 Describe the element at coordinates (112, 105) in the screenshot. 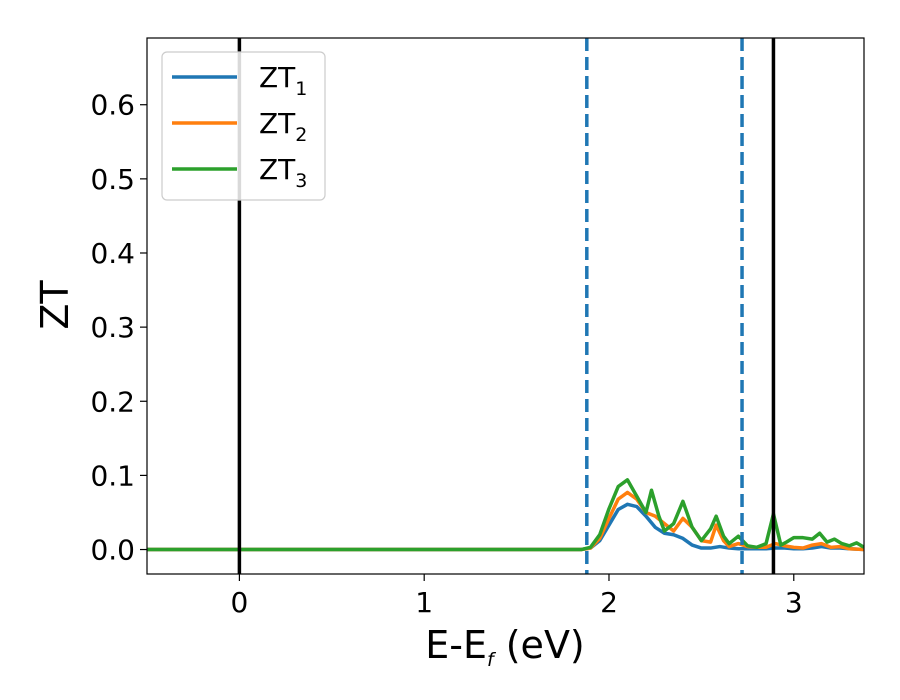

I see `y-tick-label: 0.6` at that location.